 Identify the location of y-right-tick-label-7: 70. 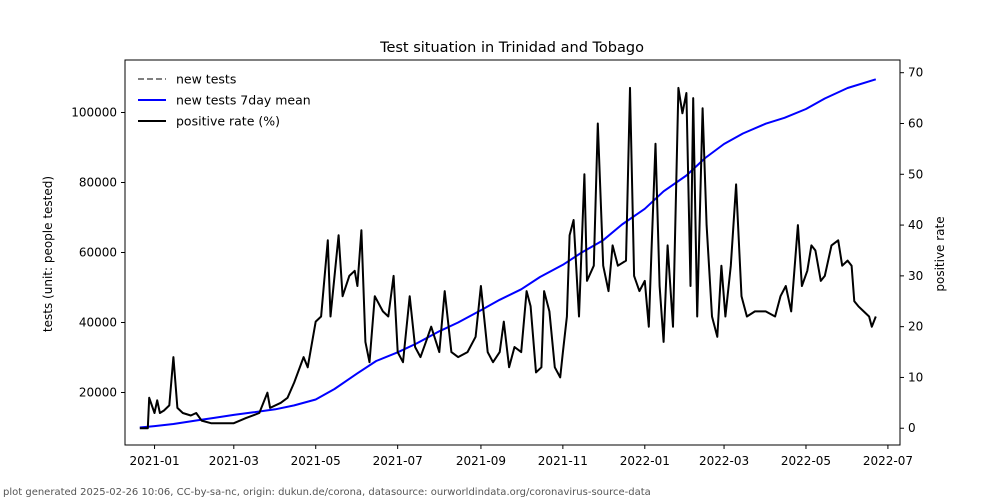
(915, 73).